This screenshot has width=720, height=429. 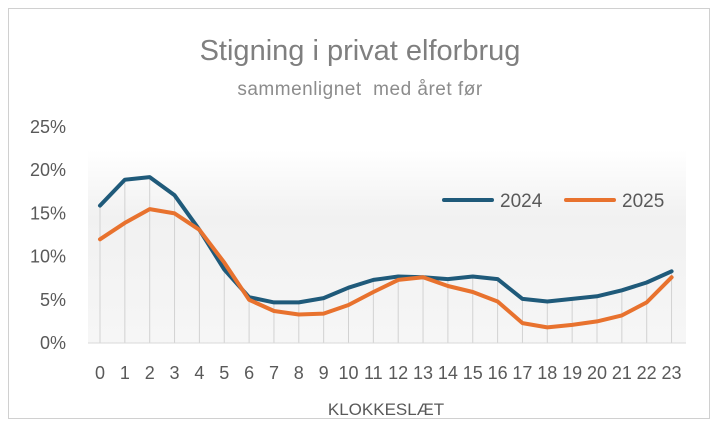 What do you see at coordinates (672, 373) in the screenshot?
I see `x-tick-label: 23` at bounding box center [672, 373].